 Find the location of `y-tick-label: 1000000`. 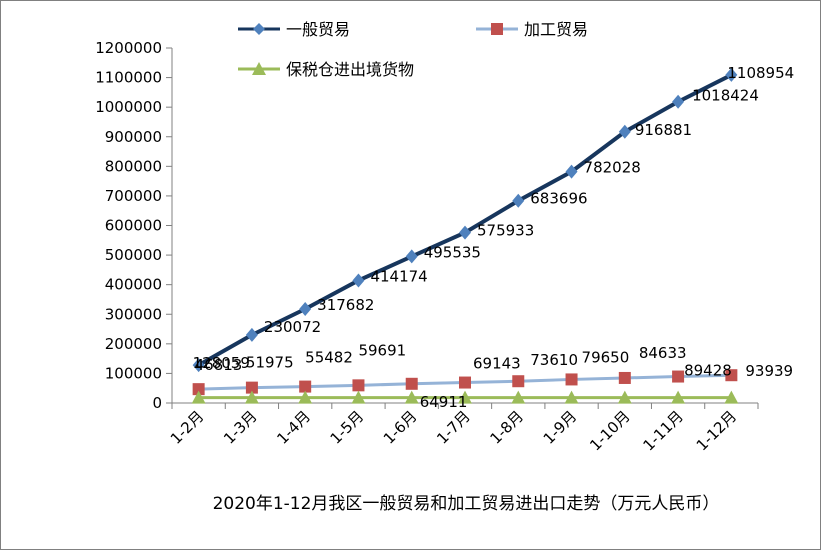

y-tick-label: 1000000 is located at coordinates (128, 107).